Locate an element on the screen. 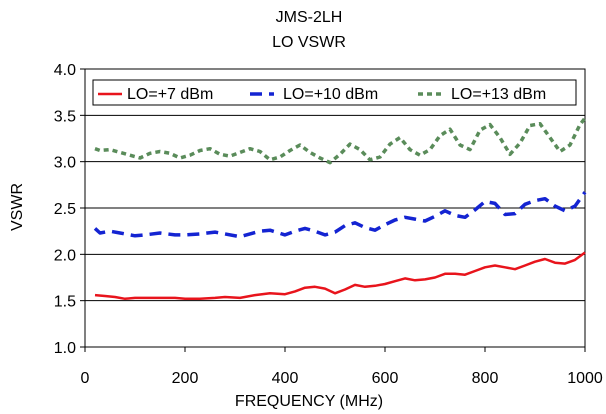 The image size is (606, 414). y-tick-label: 1.0 is located at coordinates (65, 348).